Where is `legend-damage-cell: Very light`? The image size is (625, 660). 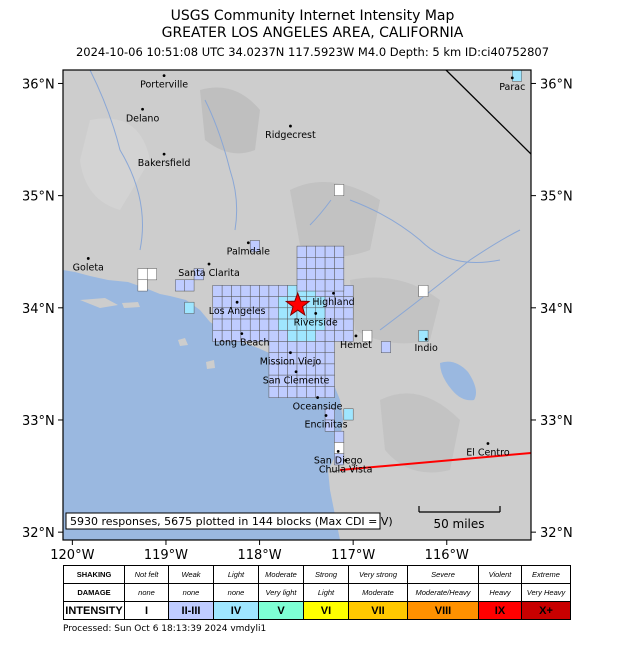 legend-damage-cell: Very light is located at coordinates (281, 592).